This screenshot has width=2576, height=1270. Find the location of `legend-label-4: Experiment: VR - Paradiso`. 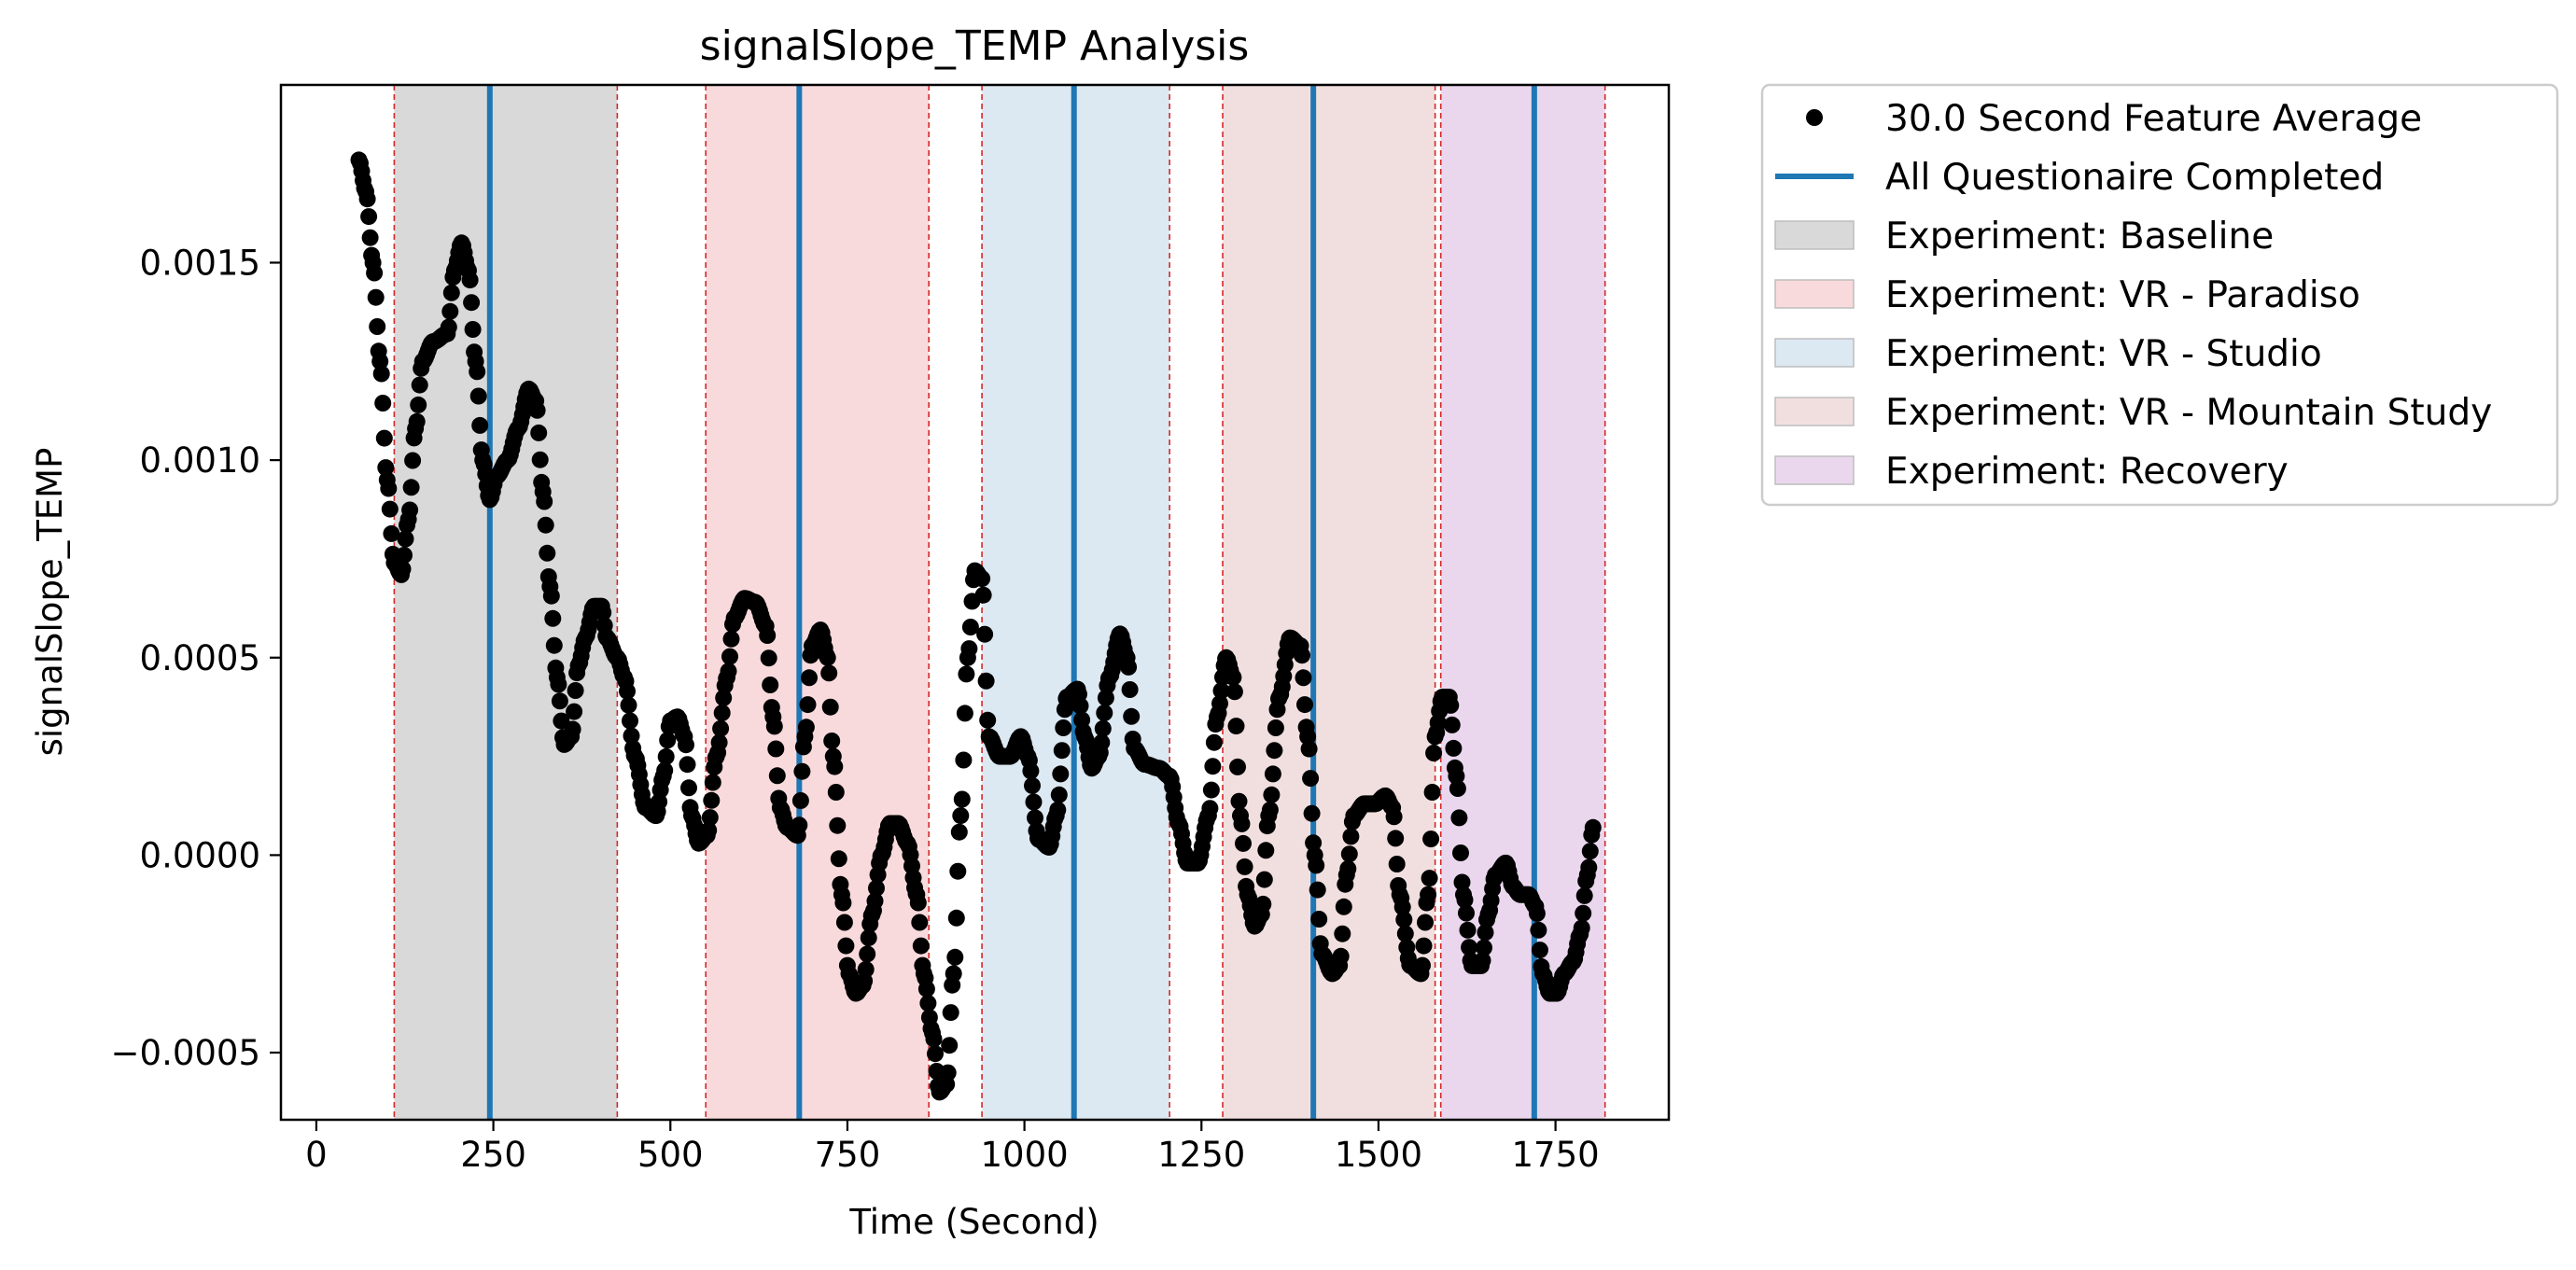

legend-label-4: Experiment: VR - Paradiso is located at coordinates (2122, 295).